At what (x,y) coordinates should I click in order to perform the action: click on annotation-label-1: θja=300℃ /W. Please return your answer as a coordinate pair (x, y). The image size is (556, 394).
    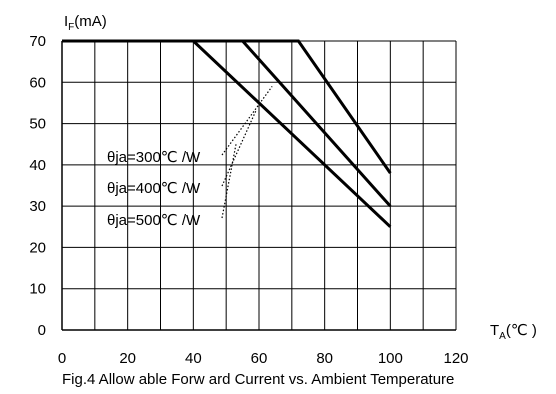
    Looking at the image, I should click on (154, 157).